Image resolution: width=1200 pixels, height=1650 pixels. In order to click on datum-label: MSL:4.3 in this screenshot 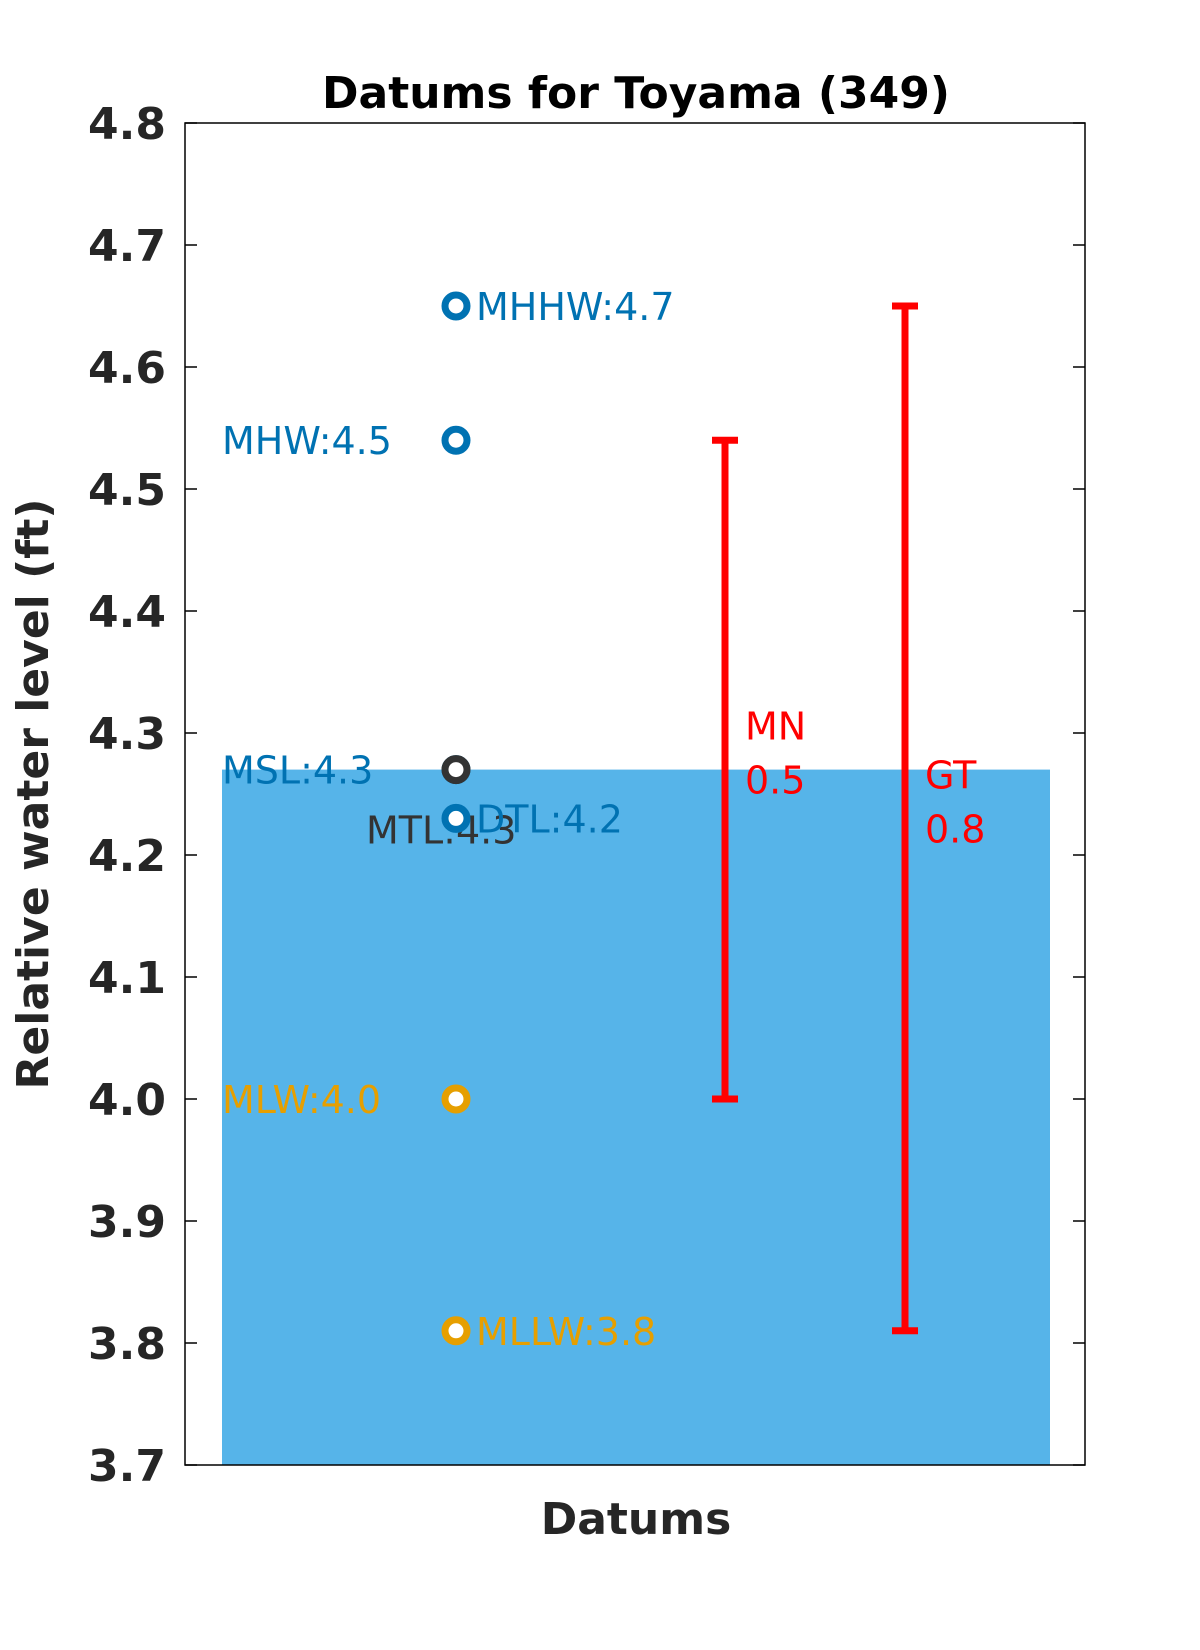, I will do `click(297, 771)`.